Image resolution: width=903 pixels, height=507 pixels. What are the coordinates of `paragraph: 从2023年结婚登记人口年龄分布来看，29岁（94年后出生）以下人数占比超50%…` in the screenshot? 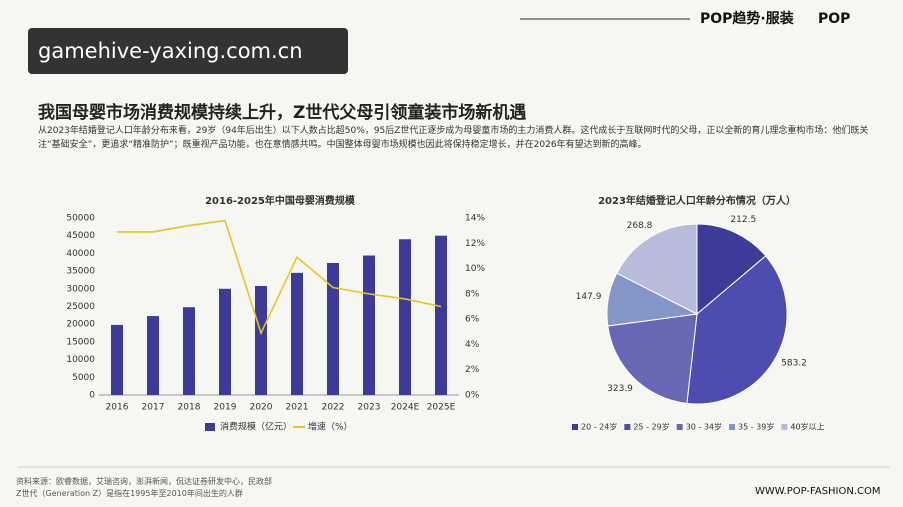 It's located at (453, 138).